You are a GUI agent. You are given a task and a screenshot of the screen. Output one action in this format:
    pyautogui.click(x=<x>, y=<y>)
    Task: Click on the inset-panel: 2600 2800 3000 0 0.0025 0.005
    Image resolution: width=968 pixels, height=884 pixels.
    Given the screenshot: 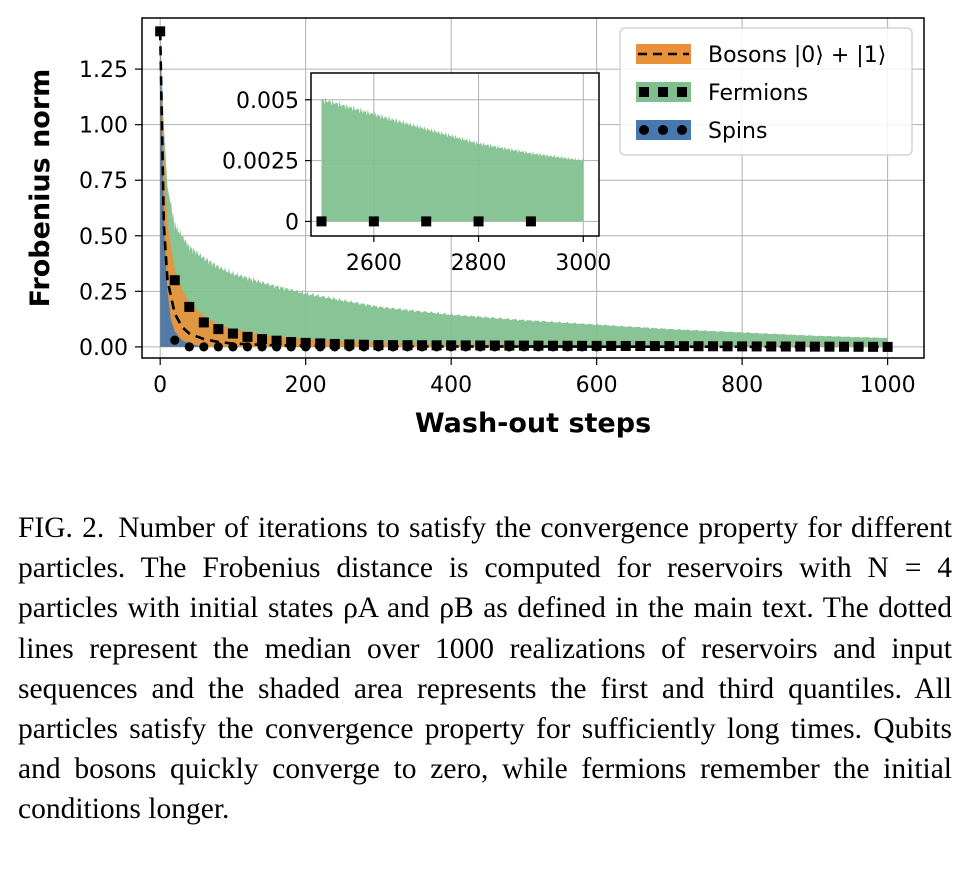 What is the action you would take?
    pyautogui.click(x=416, y=174)
    